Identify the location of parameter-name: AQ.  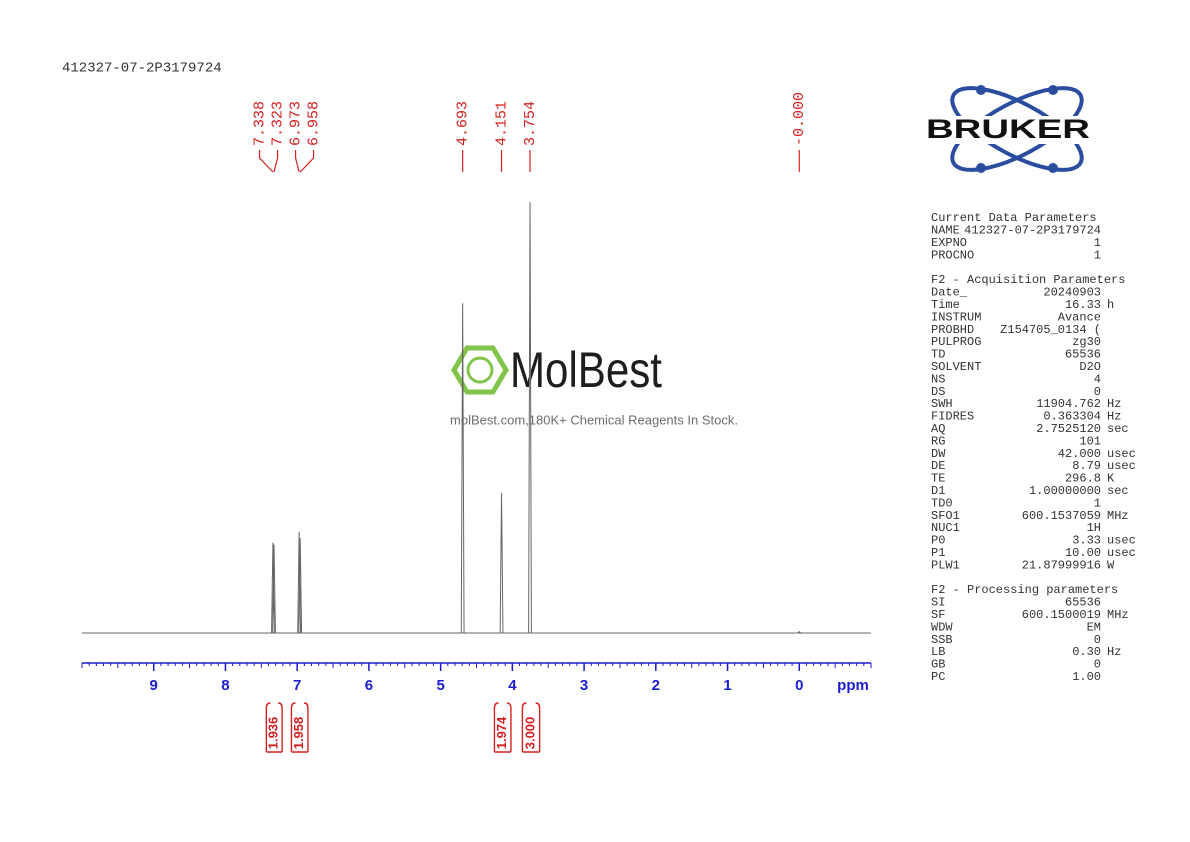
(938, 429).